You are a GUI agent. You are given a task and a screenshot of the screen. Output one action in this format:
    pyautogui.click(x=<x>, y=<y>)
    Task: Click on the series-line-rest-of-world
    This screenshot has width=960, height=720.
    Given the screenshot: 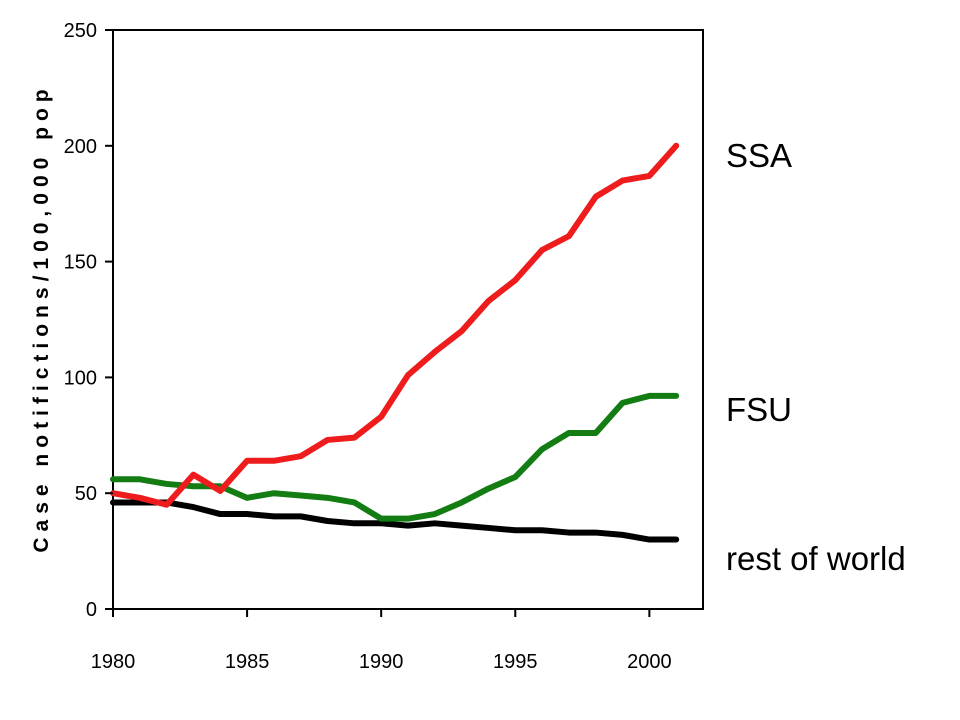 What is the action you would take?
    pyautogui.click(x=395, y=521)
    